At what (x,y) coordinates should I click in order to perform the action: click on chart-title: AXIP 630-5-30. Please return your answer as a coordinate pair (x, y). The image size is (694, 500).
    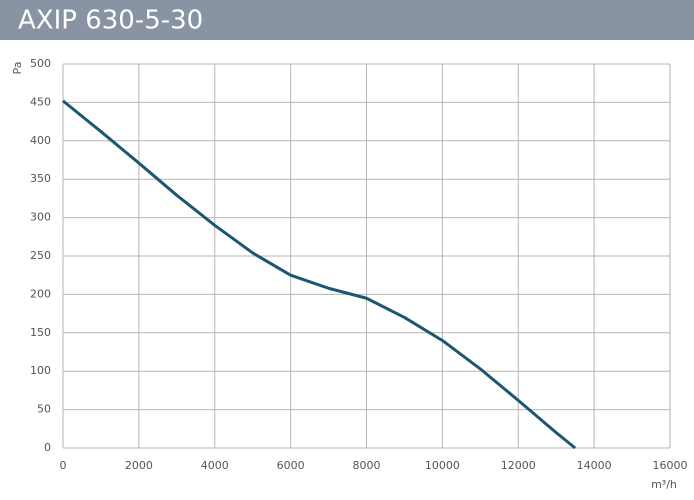
    Looking at the image, I should click on (110, 21).